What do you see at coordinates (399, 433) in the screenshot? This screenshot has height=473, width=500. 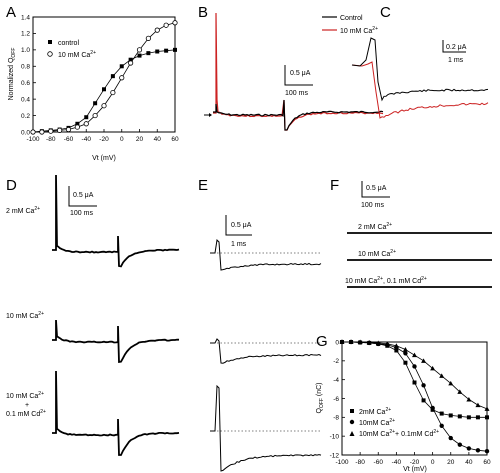 I see `panel-g-legend-cd: 10mM Ca2++ 0.1mM Cd2+` at bounding box center [399, 433].